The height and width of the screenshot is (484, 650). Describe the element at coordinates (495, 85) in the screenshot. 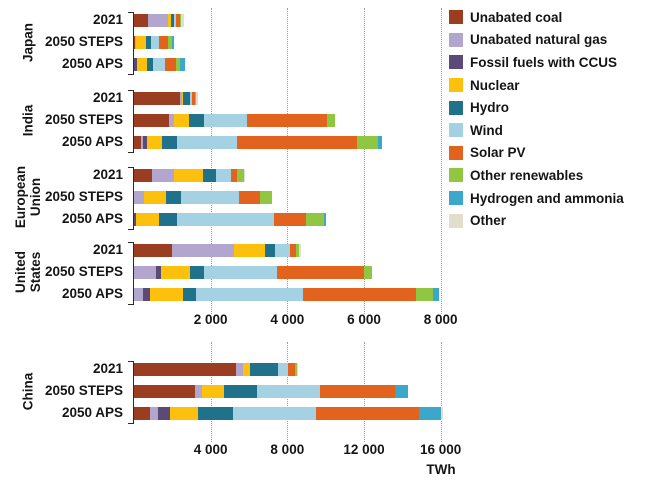

I see `legend-label: Nuclear` at that location.